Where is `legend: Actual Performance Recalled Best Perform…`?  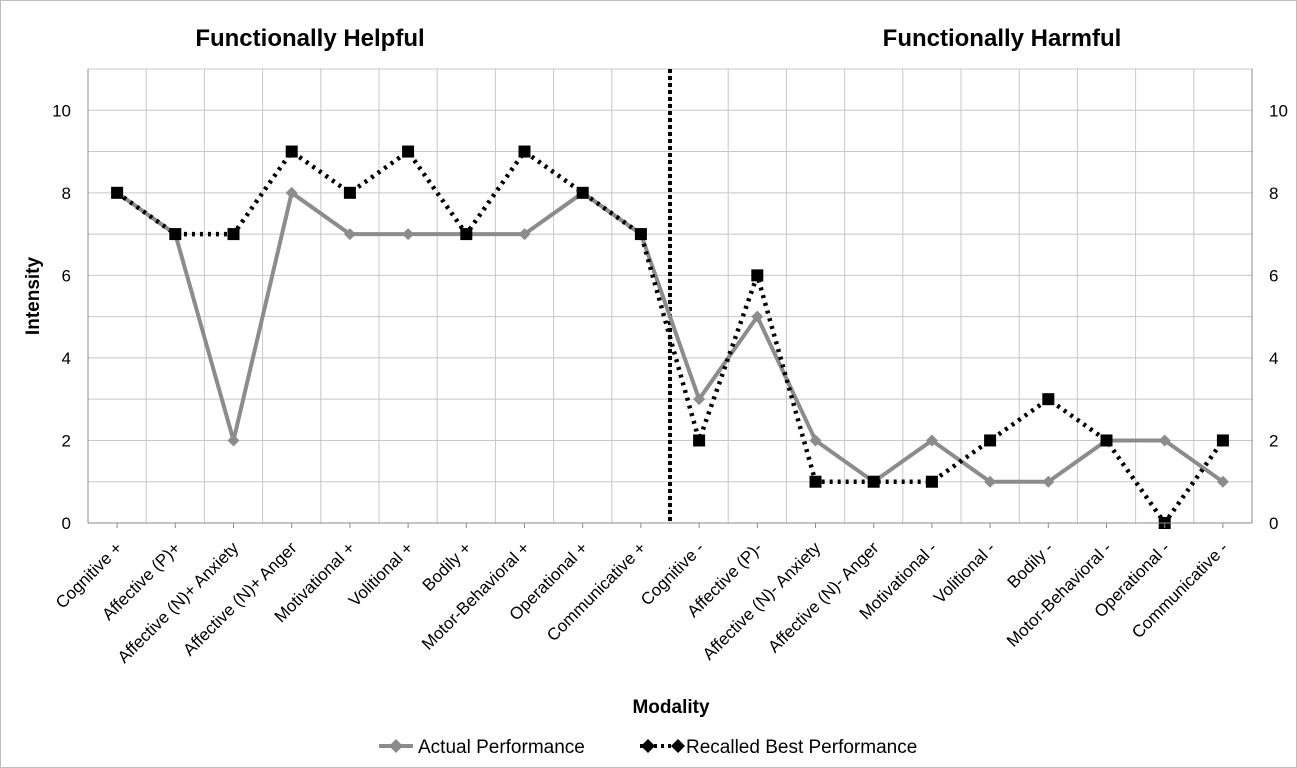 legend: Actual Performance Recalled Best Perform… is located at coordinates (648, 747).